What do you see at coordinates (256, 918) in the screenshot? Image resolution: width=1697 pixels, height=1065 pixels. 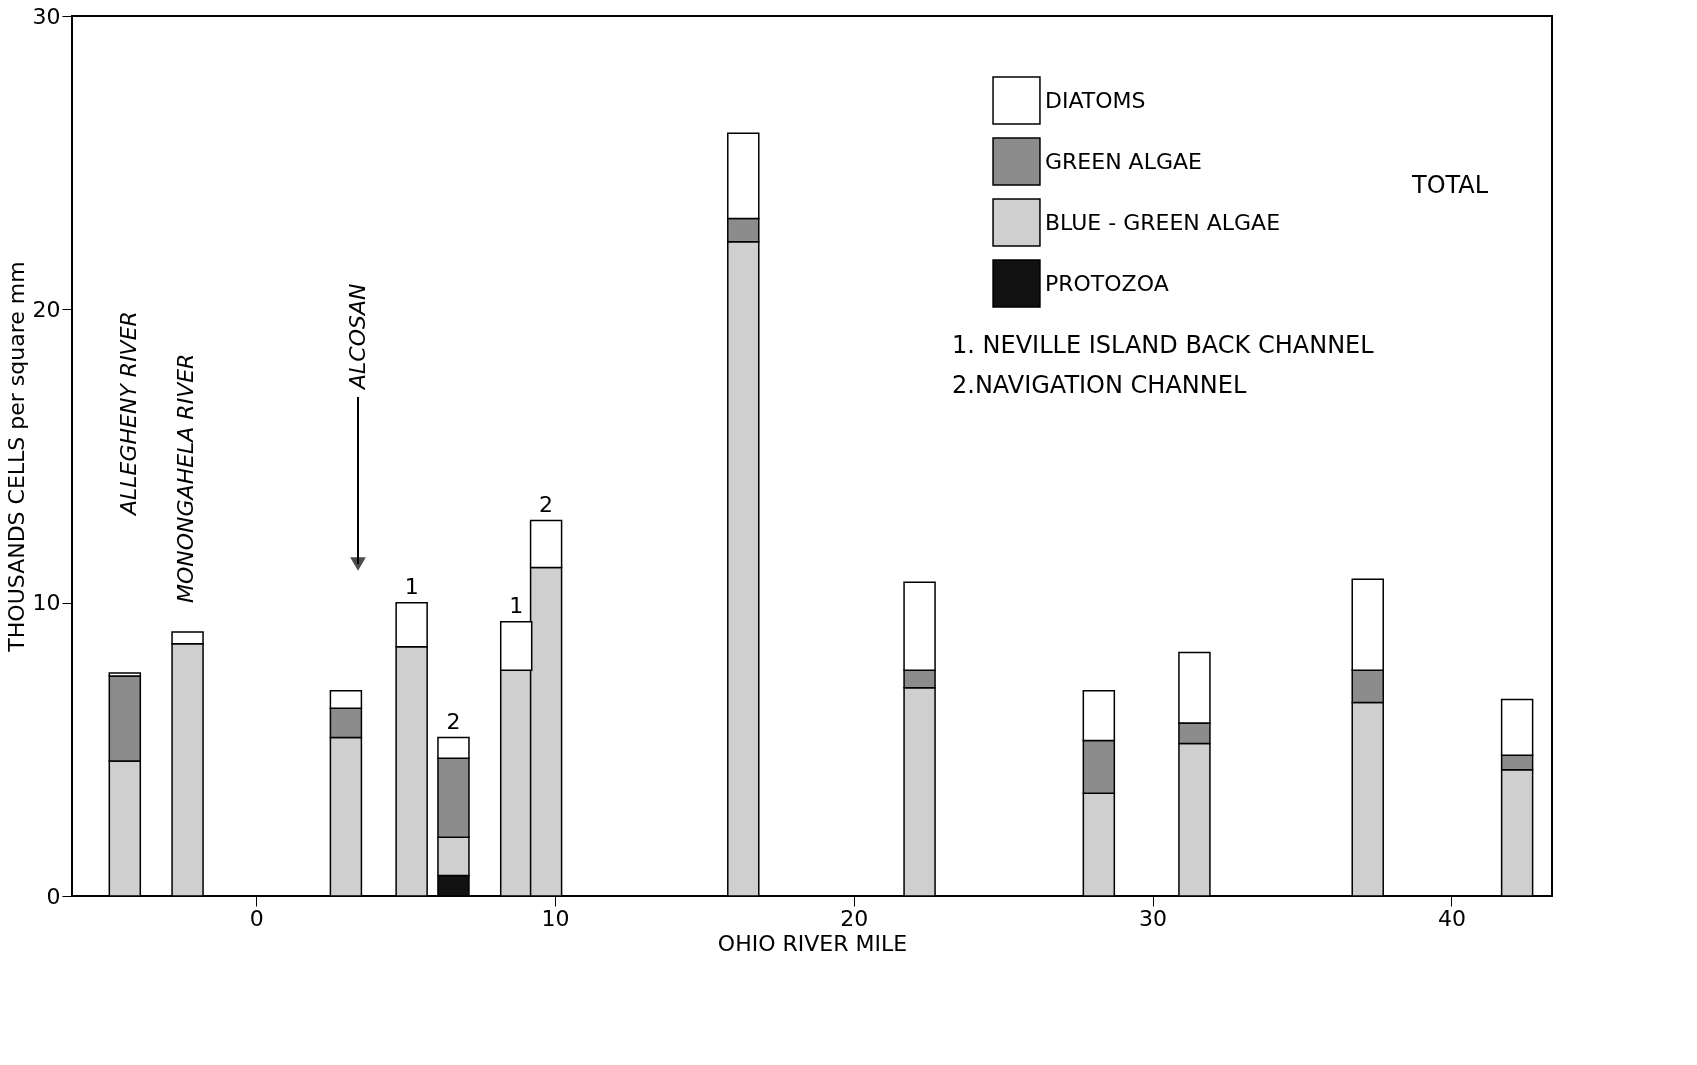 I see `x-tick-label: 0` at bounding box center [256, 918].